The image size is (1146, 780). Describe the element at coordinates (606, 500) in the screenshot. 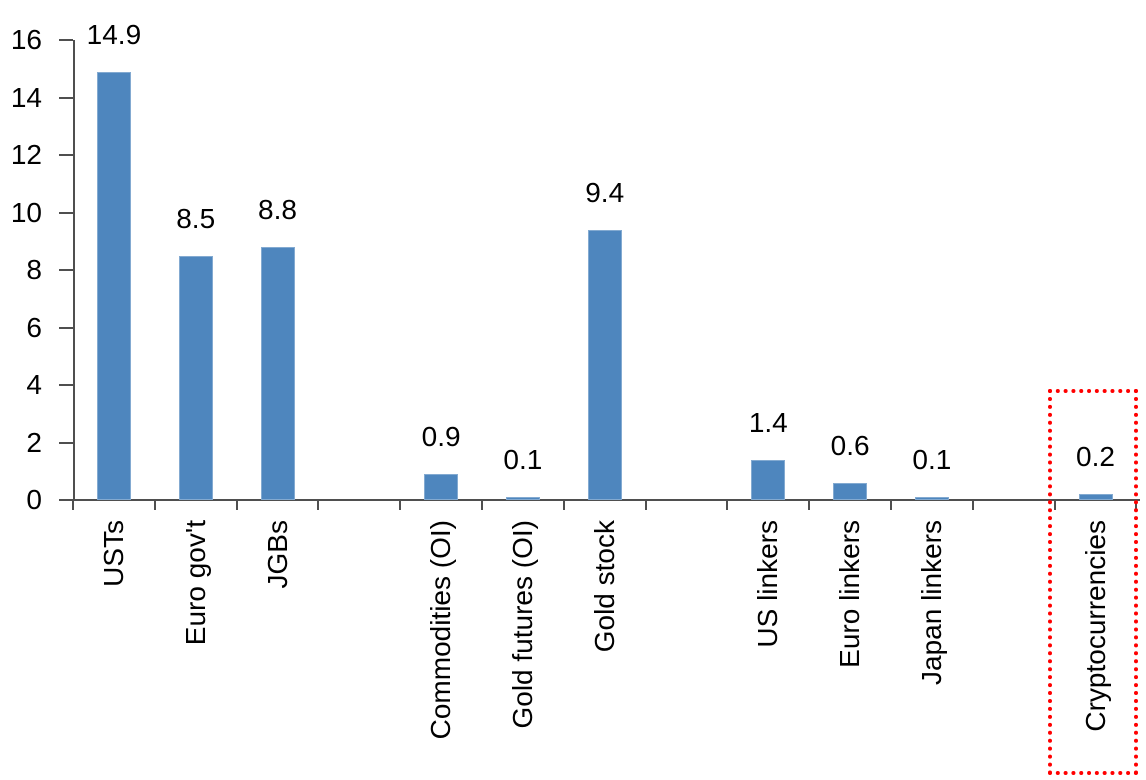

I see `x-axis-line` at that location.